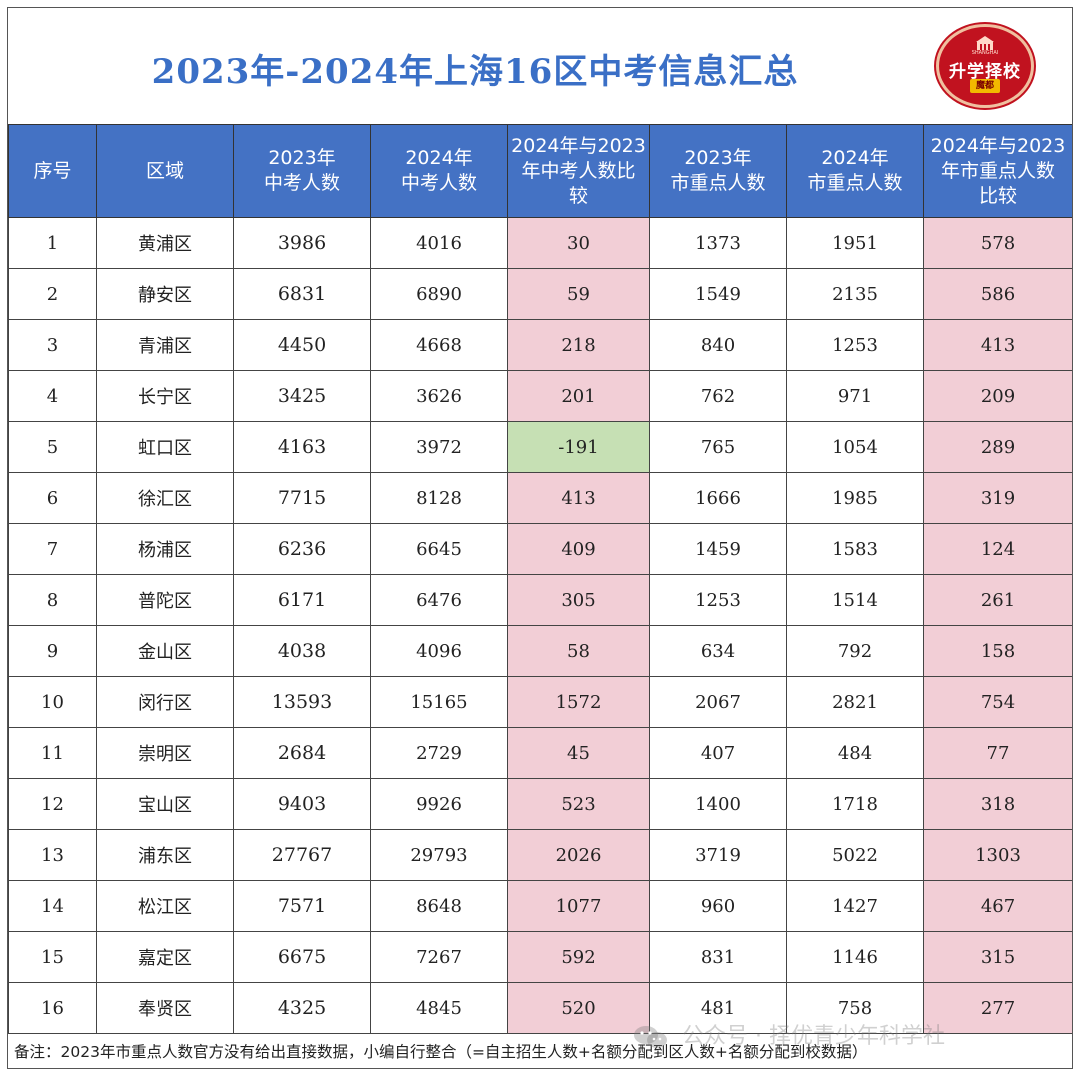 This screenshot has width=1080, height=1076. Describe the element at coordinates (52, 600) in the screenshot. I see `cell-col-index: 8` at that location.